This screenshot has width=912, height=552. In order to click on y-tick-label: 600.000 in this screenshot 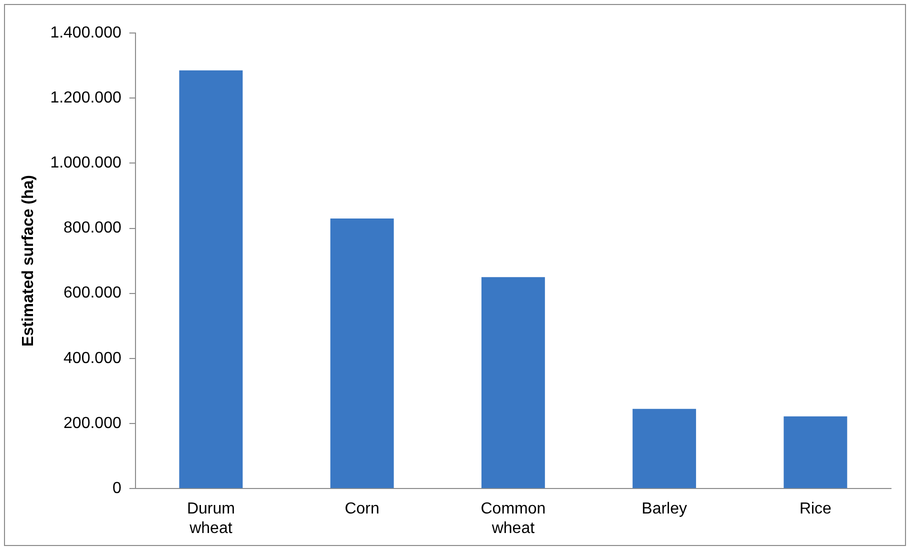, I will do `click(93, 293)`.